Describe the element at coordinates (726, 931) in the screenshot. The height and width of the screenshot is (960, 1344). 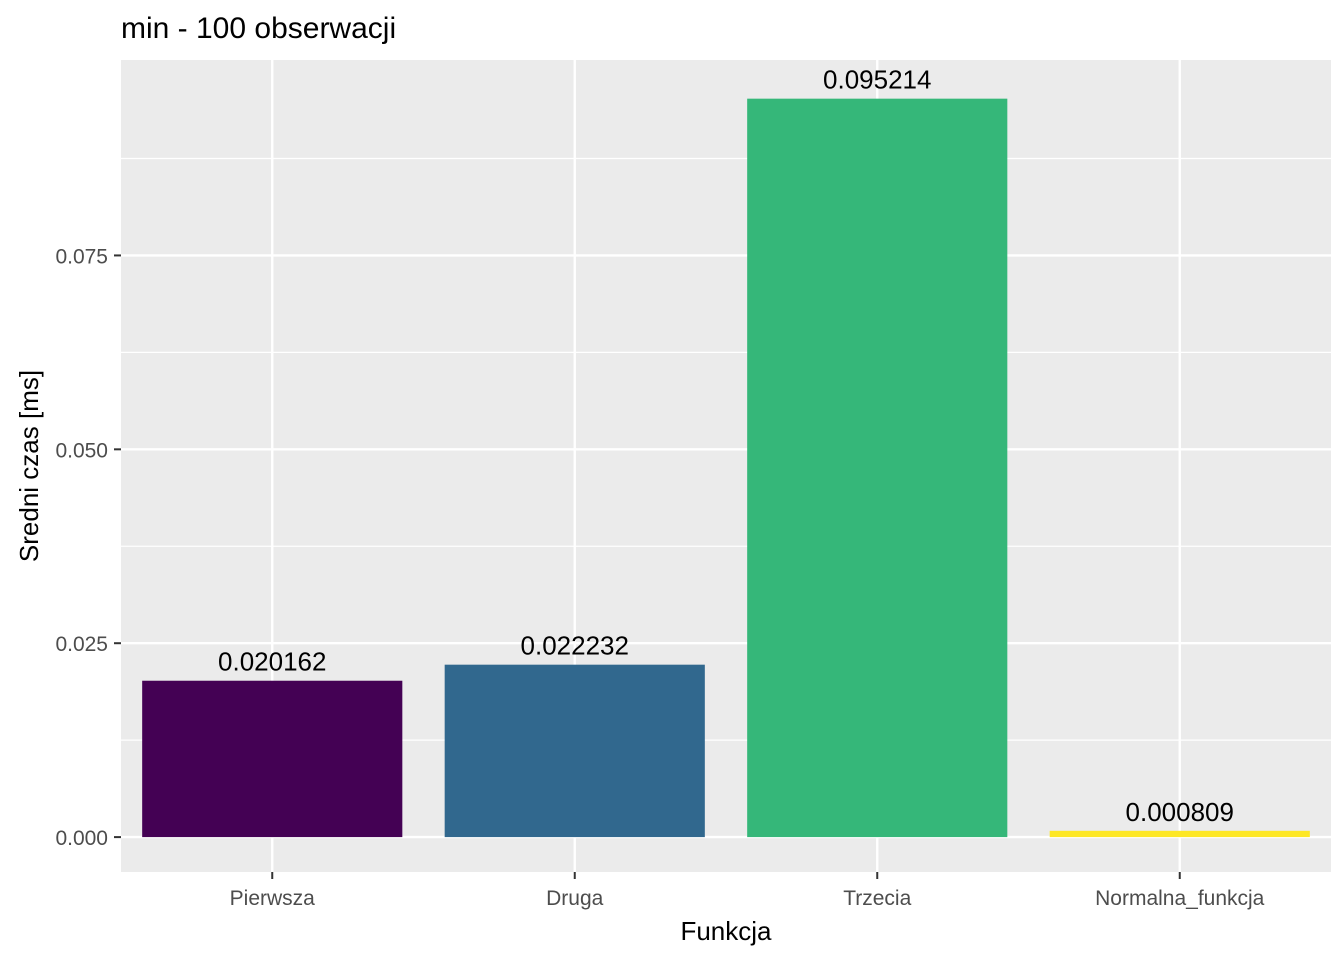
I see `x-axis-title: Funkcja` at that location.